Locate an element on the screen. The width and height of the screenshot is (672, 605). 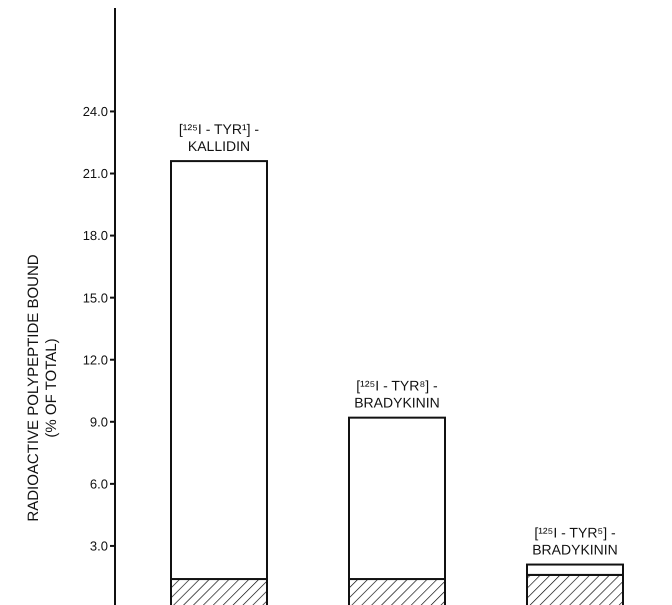
y-axis-title: RADIOACTIVE POLYPEPTIDE BOUND (% OF TOTAL) is located at coordinates (42, 388).